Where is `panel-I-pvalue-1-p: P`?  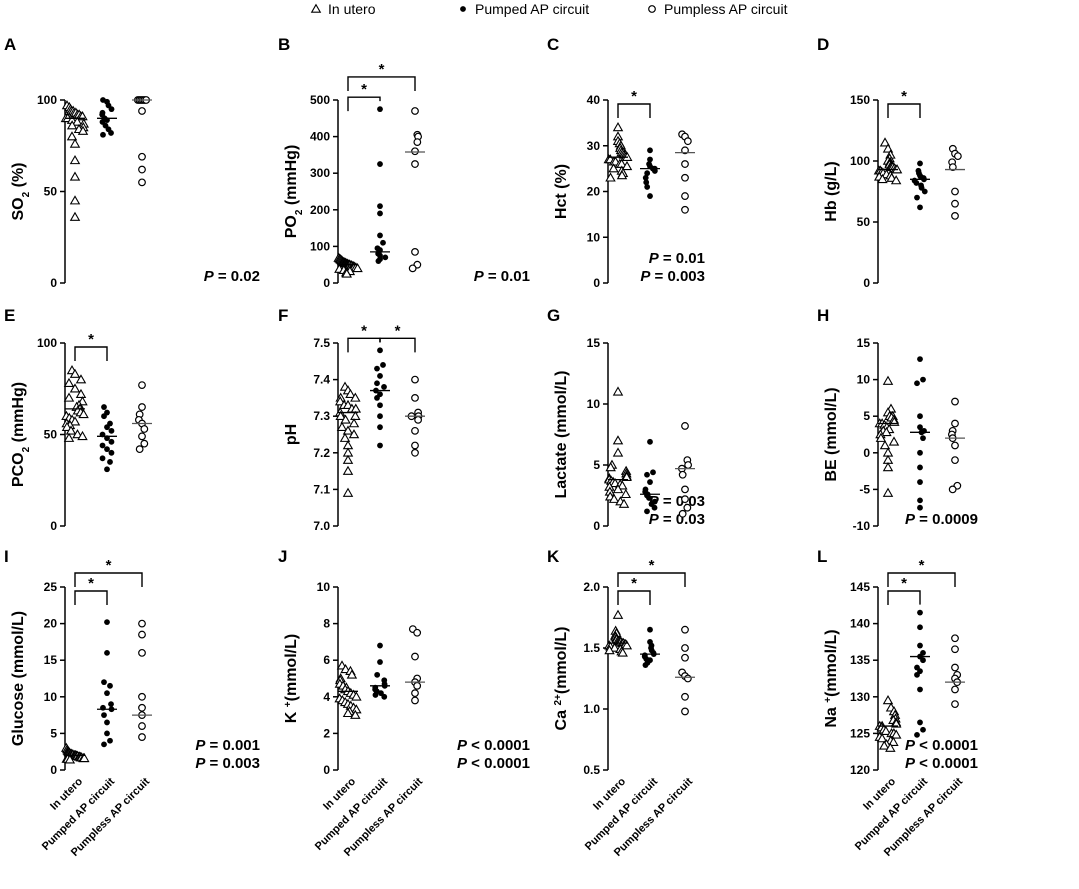 panel-I-pvalue-1-p: P is located at coordinates (910, 763).